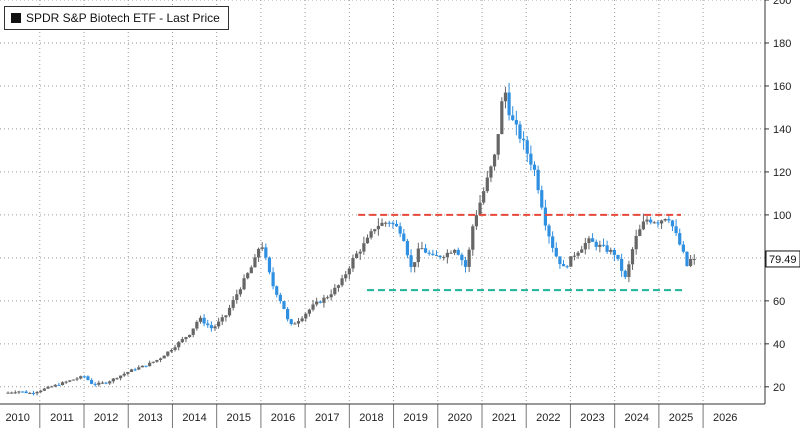 This screenshot has width=800, height=428. I want to click on x-tick-label: 2024, so click(637, 418).